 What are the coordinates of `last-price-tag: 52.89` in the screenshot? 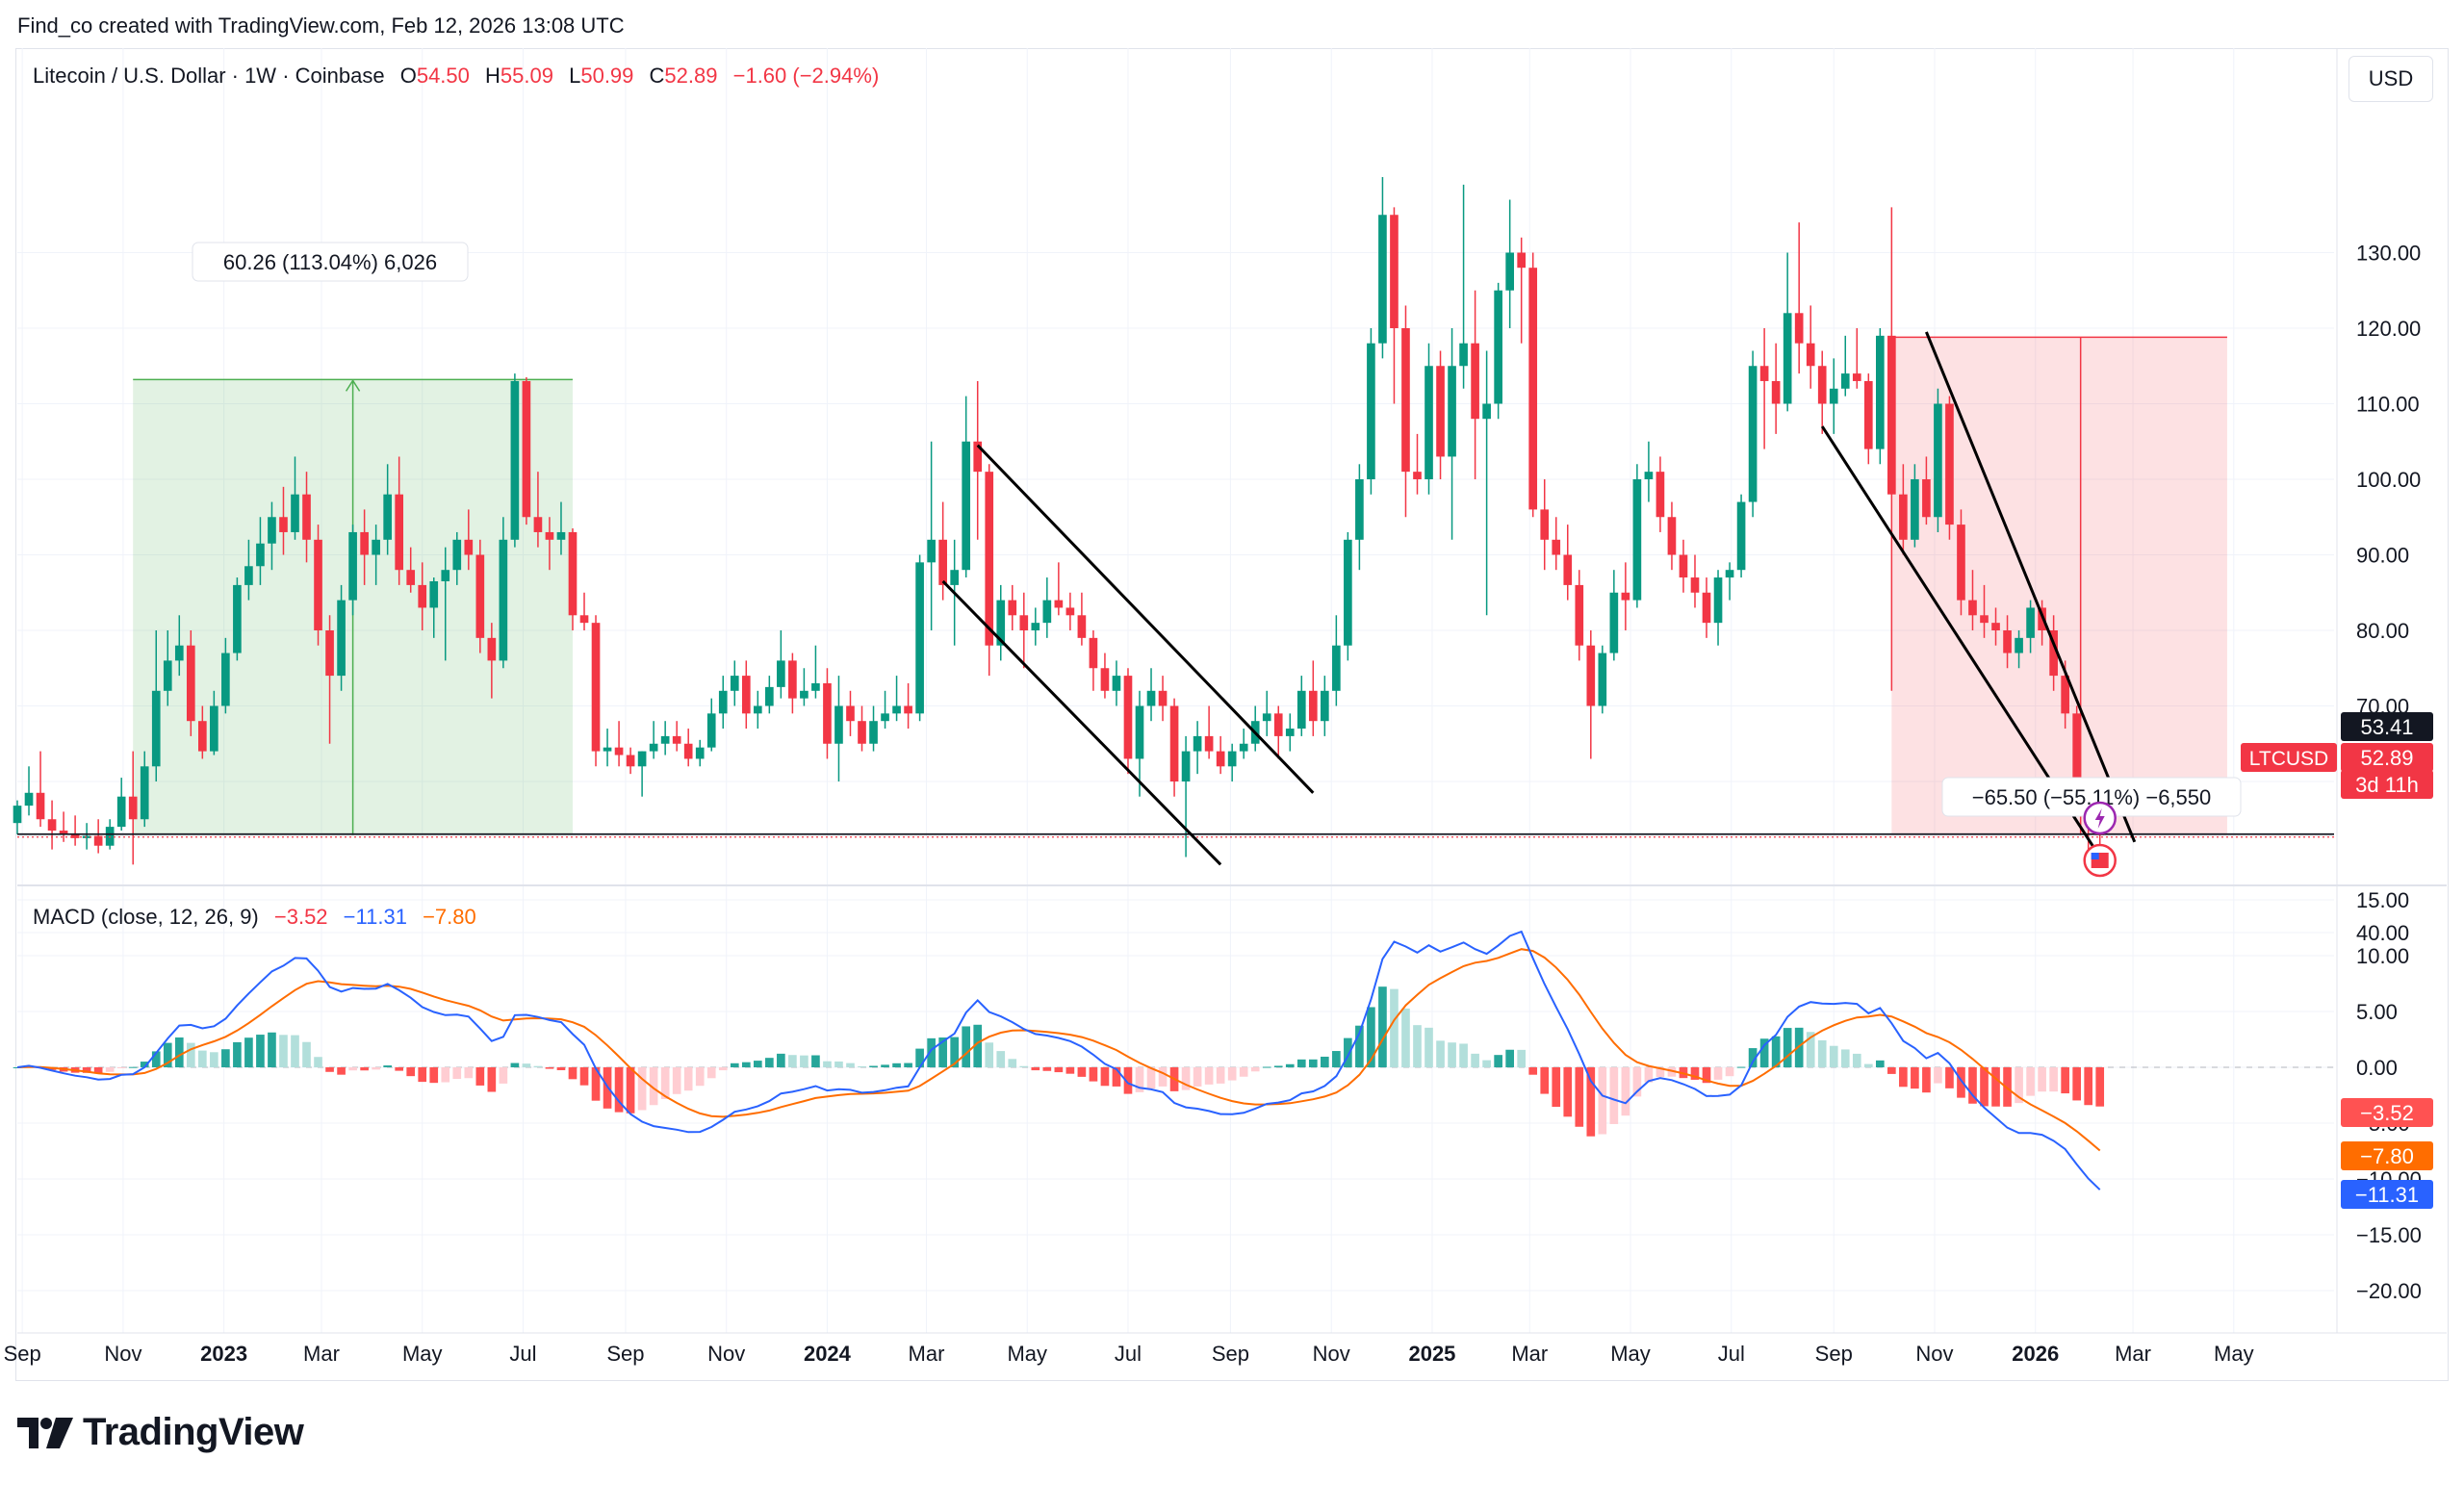 It's located at (2386, 758).